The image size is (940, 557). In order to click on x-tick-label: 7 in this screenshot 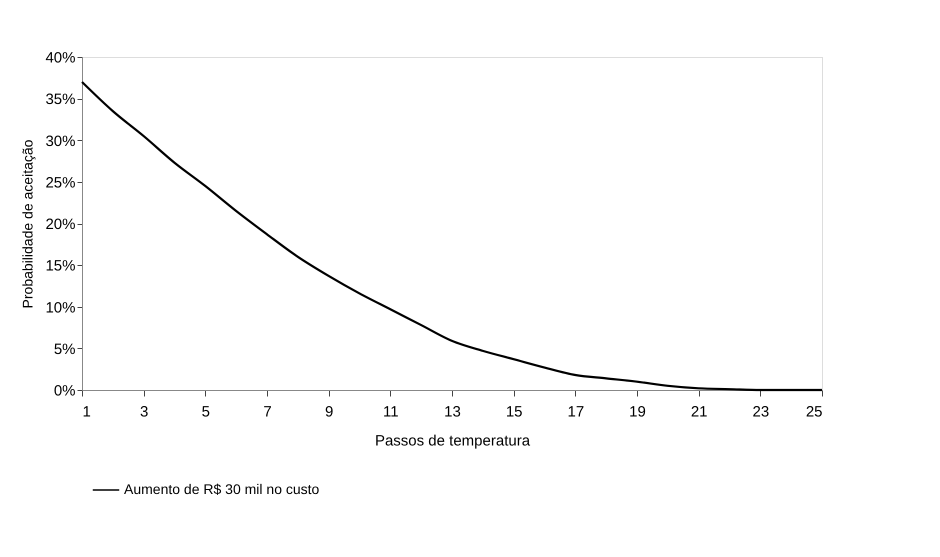, I will do `click(267, 412)`.